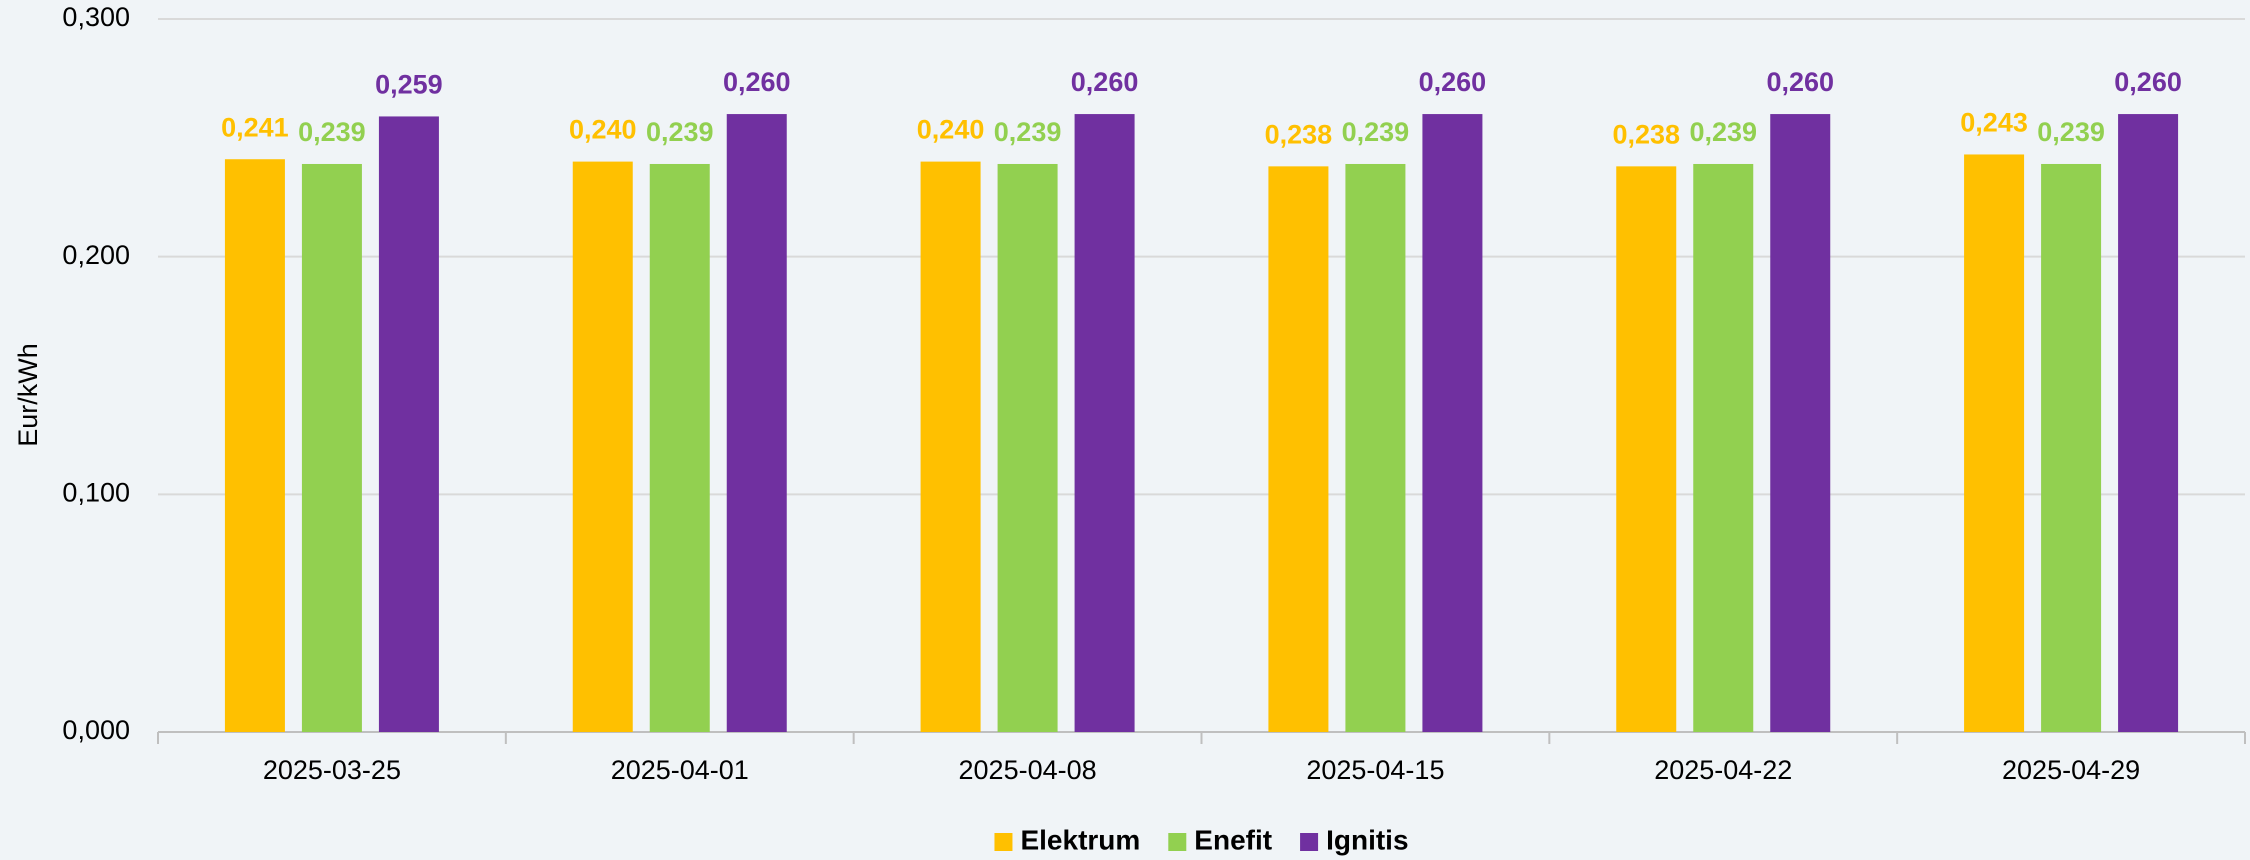 The width and height of the screenshot is (2250, 860). I want to click on y-axis-label: Eur/kWh, so click(28, 395).